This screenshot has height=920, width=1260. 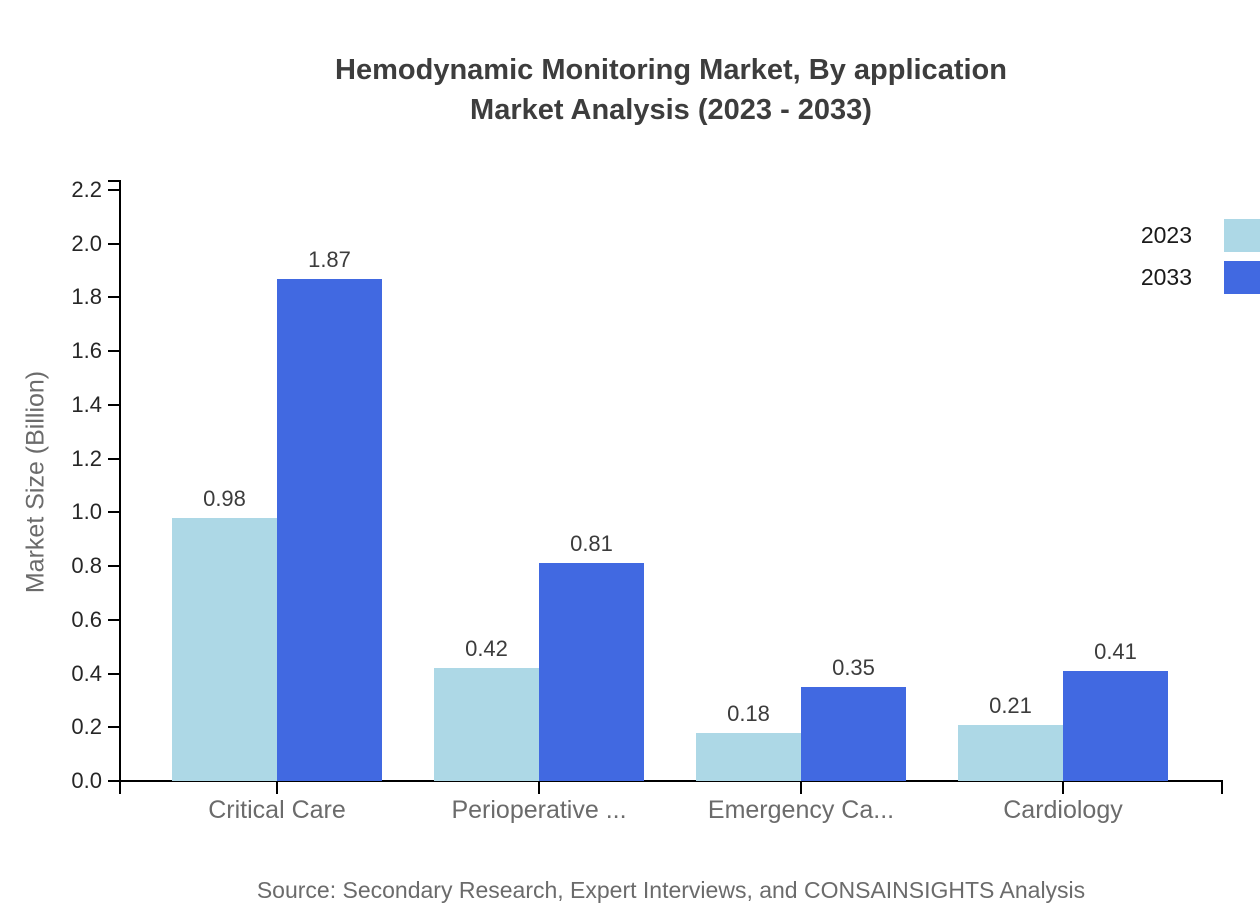 I want to click on y-tick-label: 0.0, so click(x=86, y=780).